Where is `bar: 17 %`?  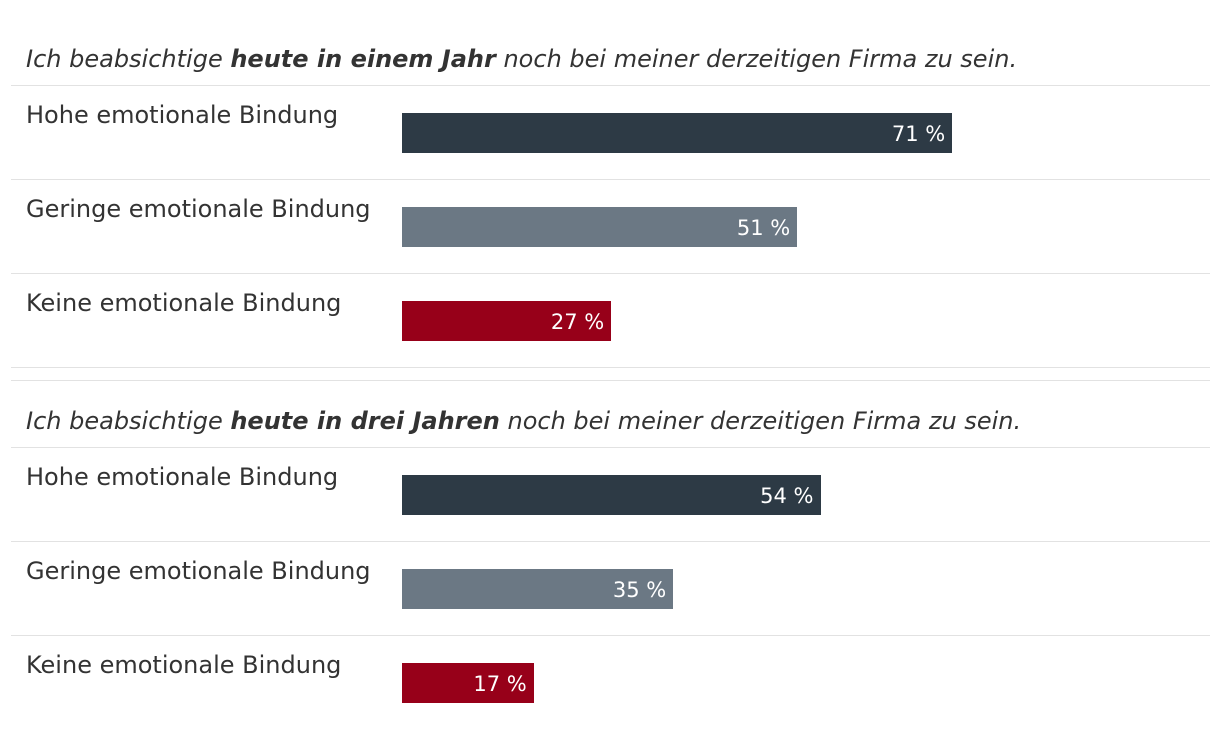
bar: 17 % is located at coordinates (468, 683).